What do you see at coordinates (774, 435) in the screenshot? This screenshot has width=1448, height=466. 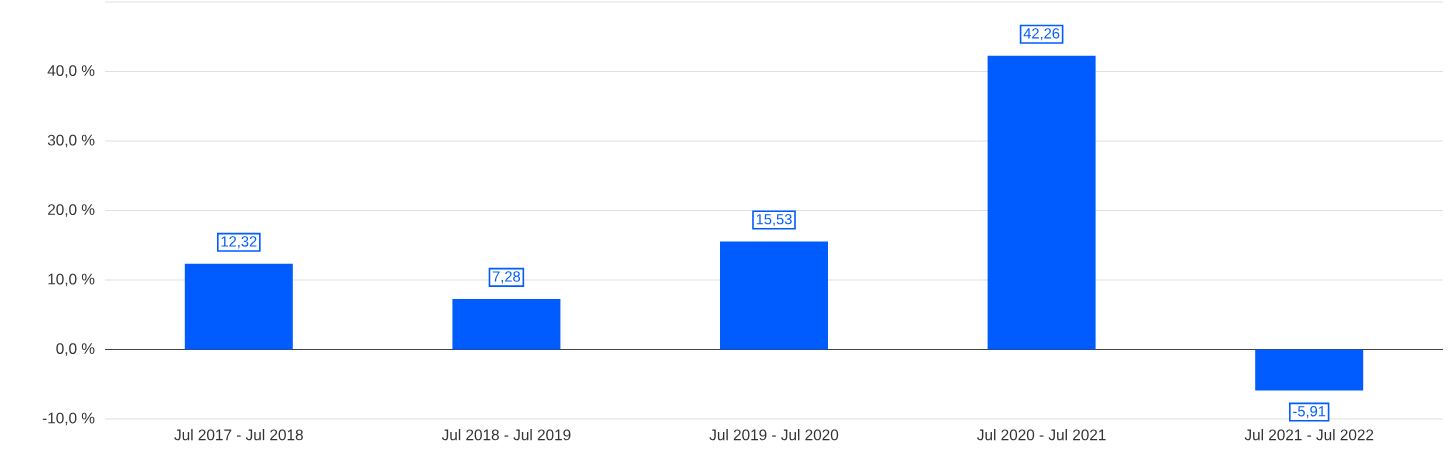 I see `x-tick-label: Jul 2019 - Jul 2020` at bounding box center [774, 435].